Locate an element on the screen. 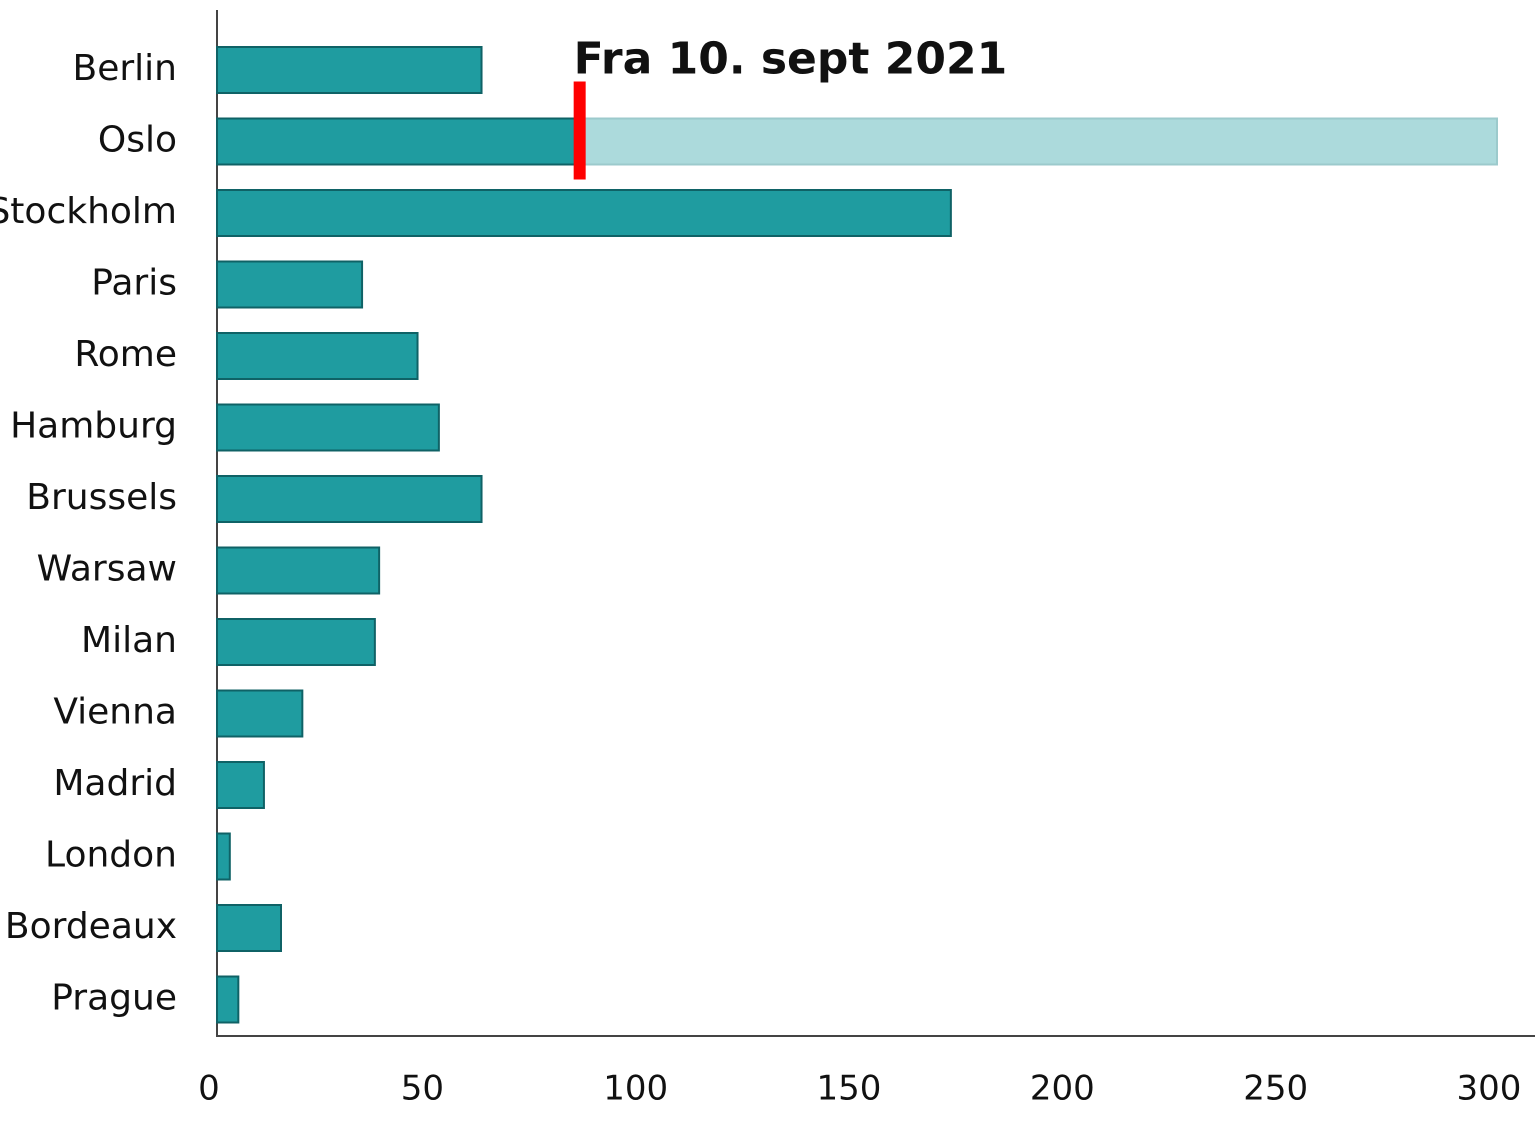 Image resolution: width=1535 pixels, height=1128 pixels. y-tick-label: Brussels is located at coordinates (101, 497).